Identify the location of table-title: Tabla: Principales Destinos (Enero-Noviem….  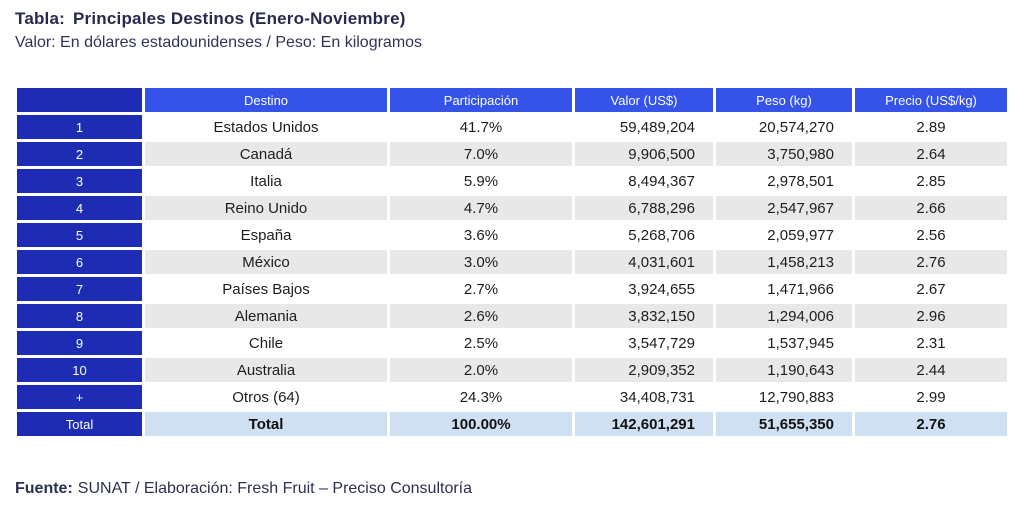
(210, 19).